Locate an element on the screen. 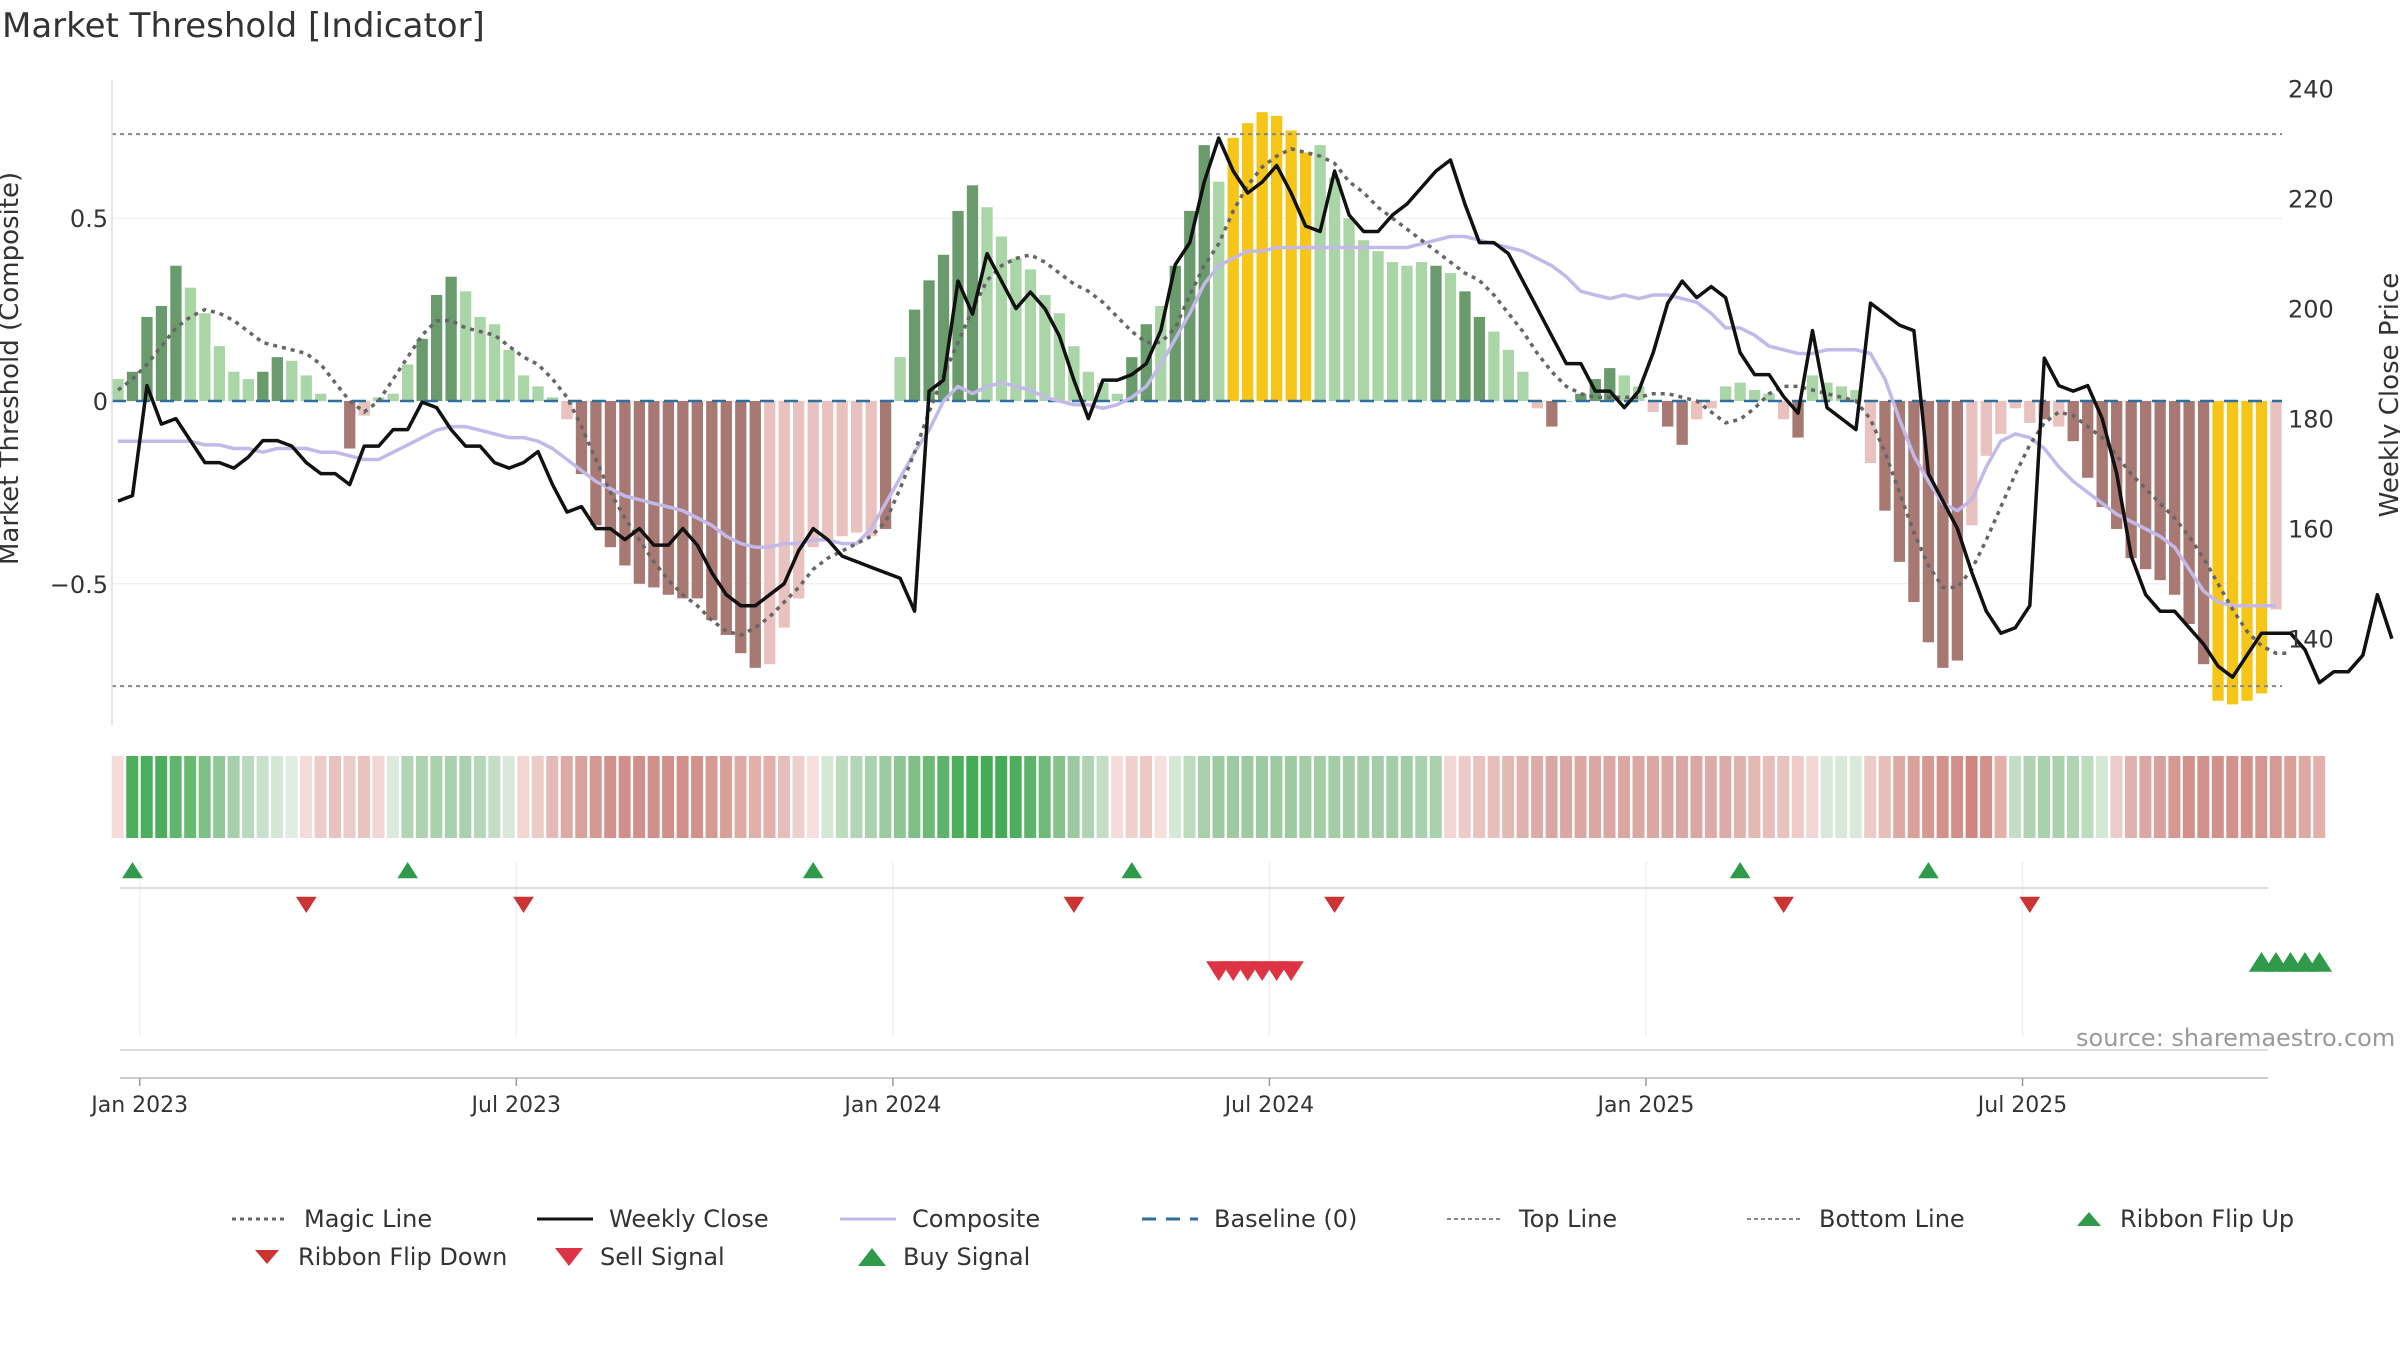  right-tick-label: 140 is located at coordinates (2311, 640).